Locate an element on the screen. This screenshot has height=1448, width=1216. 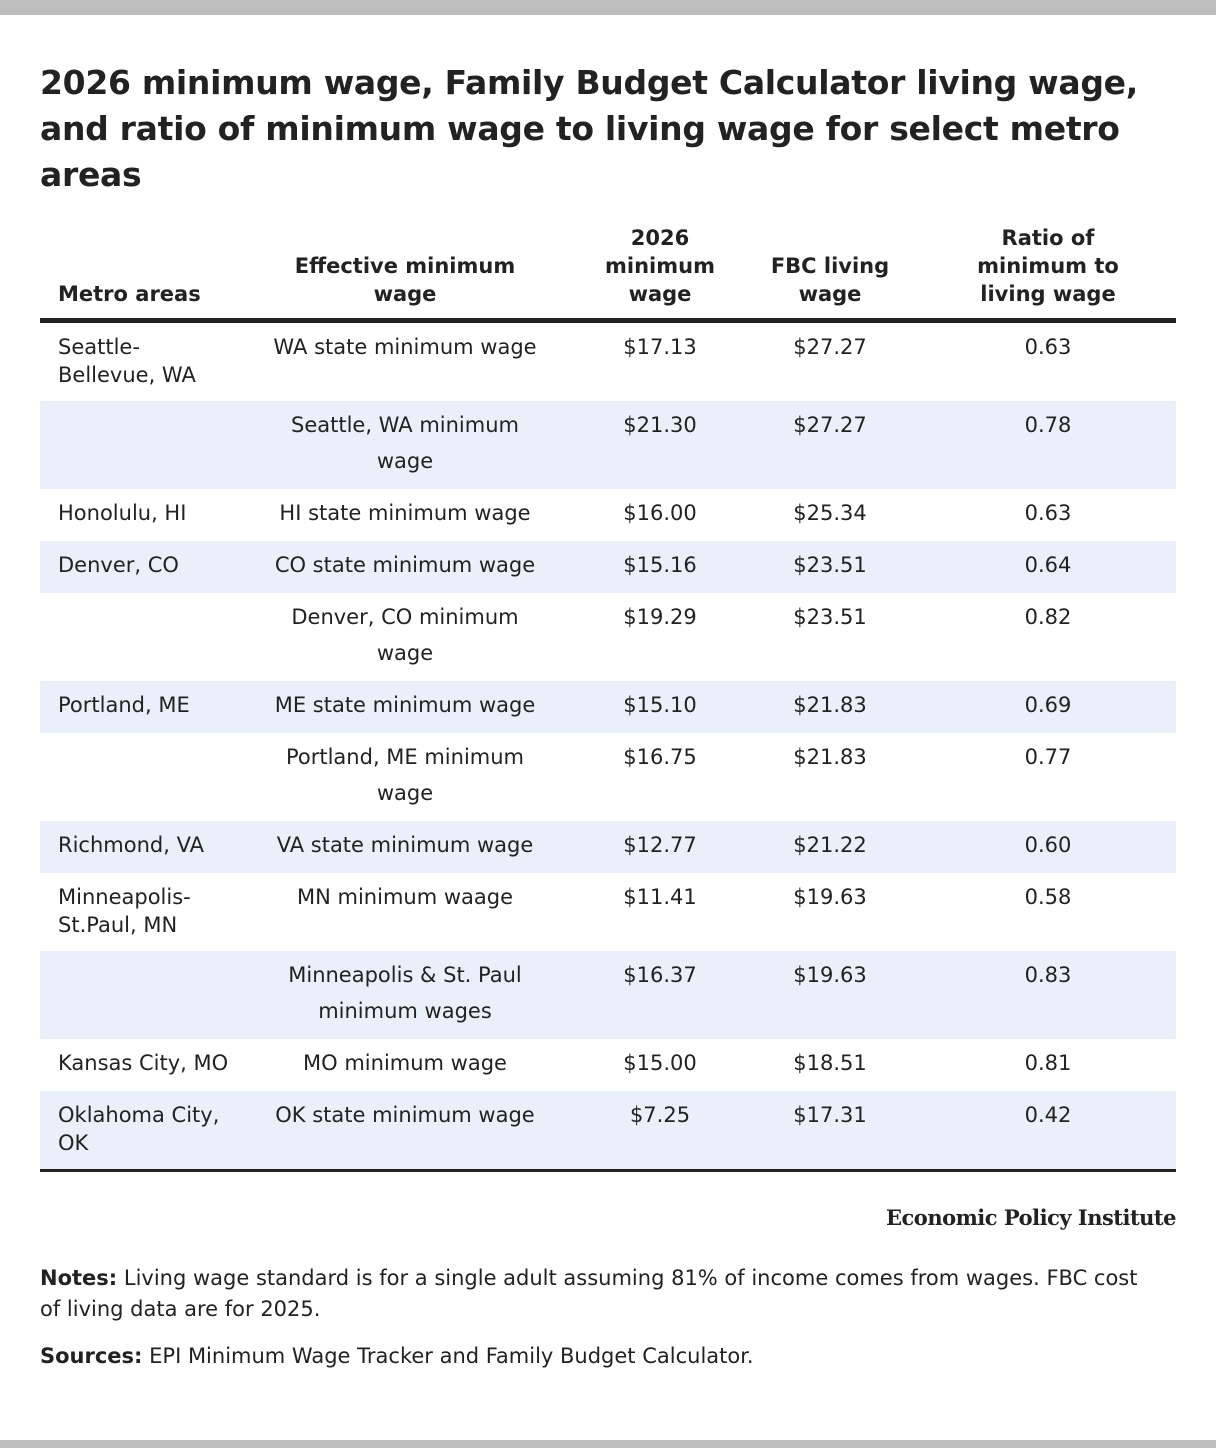
table-cell: $15.16 is located at coordinates (660, 565).